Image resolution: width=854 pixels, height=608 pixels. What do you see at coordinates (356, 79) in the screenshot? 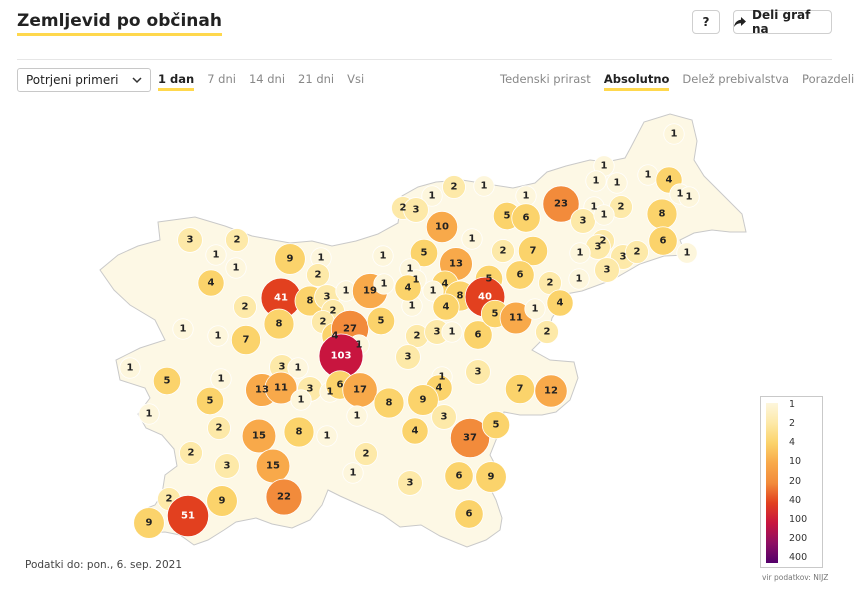
I see `tab-vsi: Vsi` at bounding box center [356, 79].